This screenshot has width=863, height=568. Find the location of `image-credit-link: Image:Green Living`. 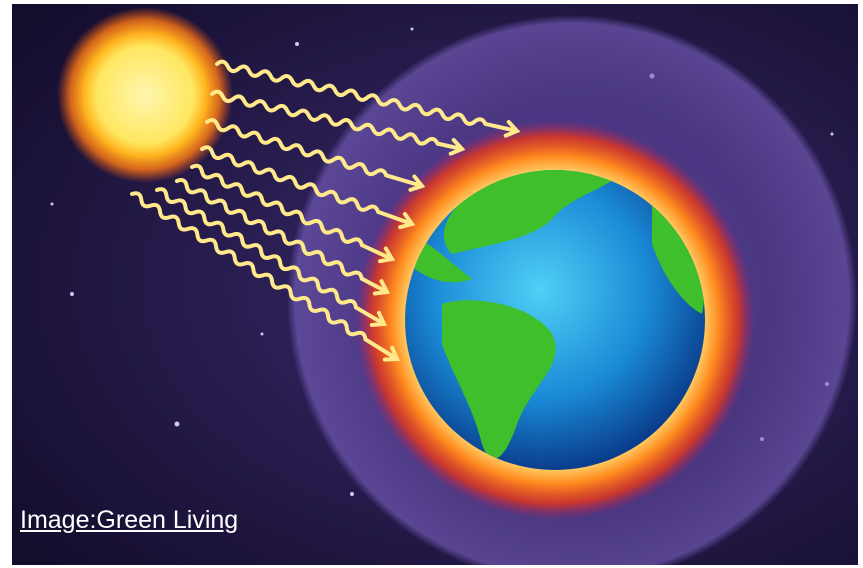

image-credit-link: Image:Green Living is located at coordinates (129, 520).